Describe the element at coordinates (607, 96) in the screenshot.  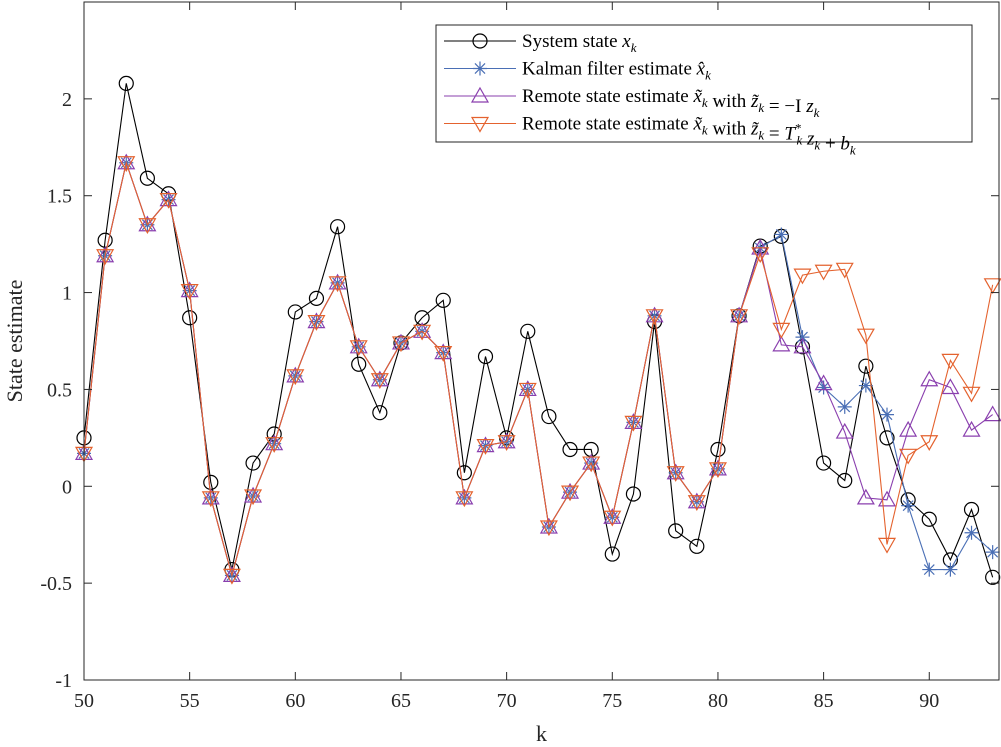
I see `legend-prefix: Remote state estimate` at that location.